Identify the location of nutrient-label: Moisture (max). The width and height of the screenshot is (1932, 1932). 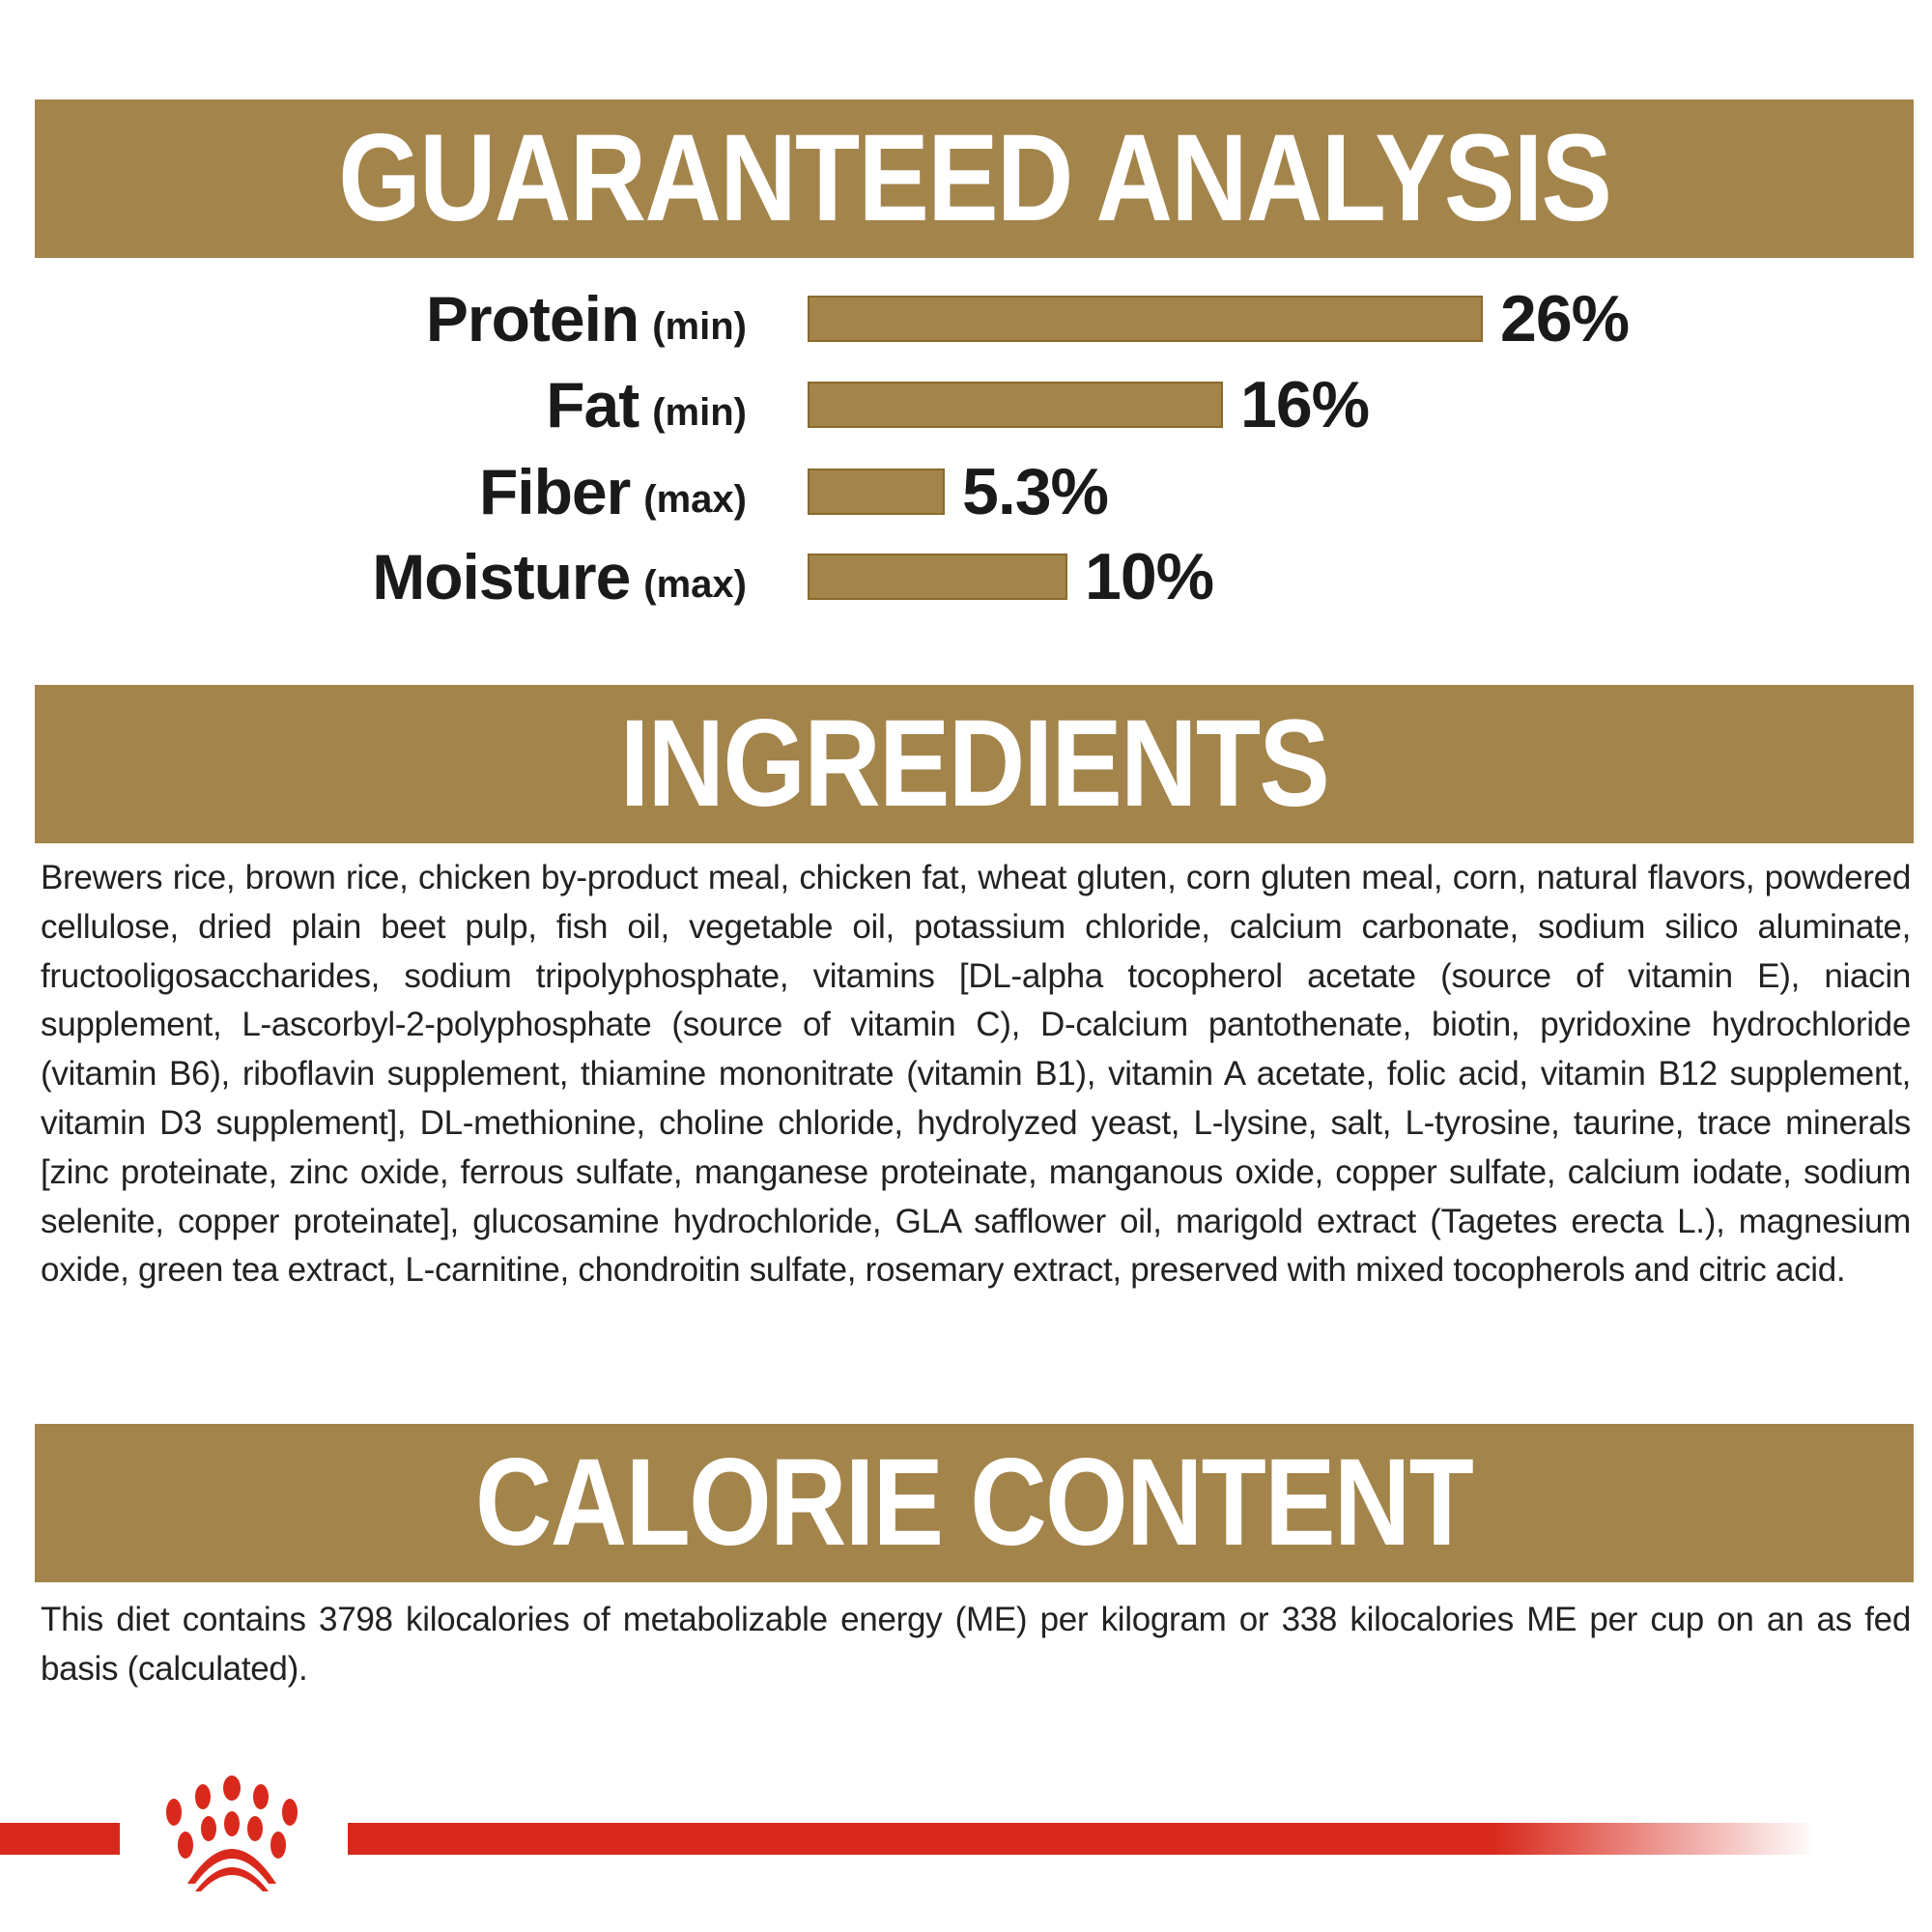
(559, 576).